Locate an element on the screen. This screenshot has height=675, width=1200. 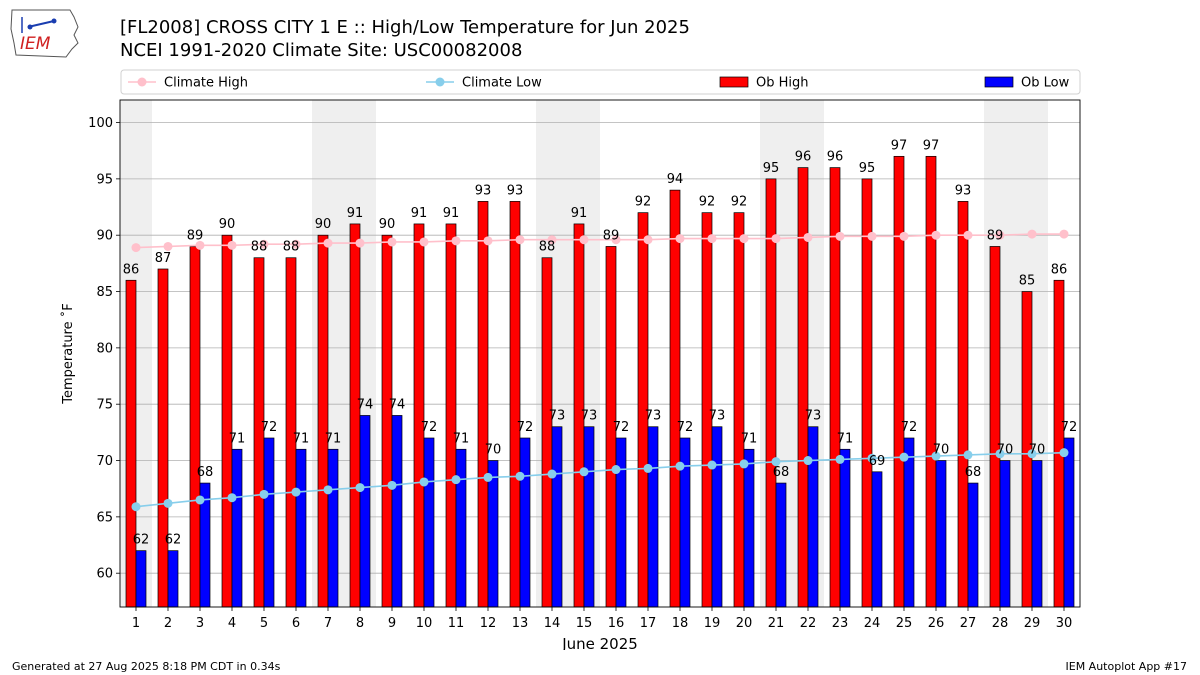
ob-low-label-27: 68 is located at coordinates (973, 472).